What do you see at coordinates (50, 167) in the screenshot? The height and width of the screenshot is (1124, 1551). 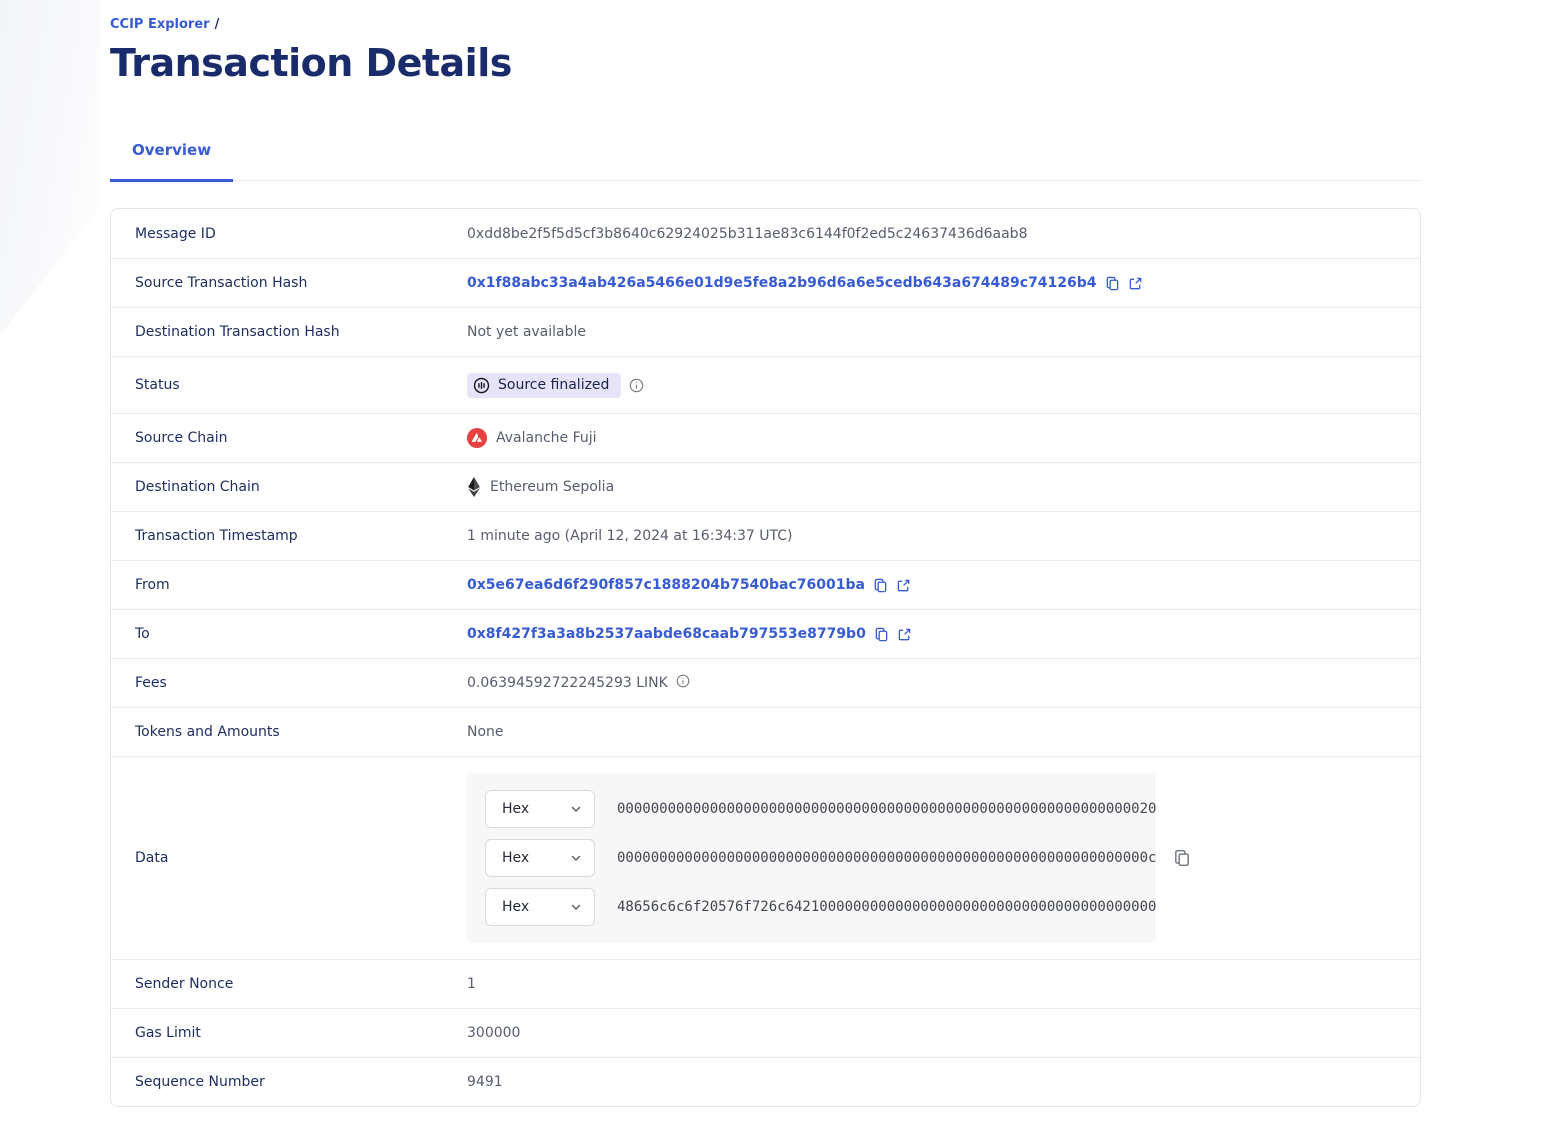 I see `background-decoration` at bounding box center [50, 167].